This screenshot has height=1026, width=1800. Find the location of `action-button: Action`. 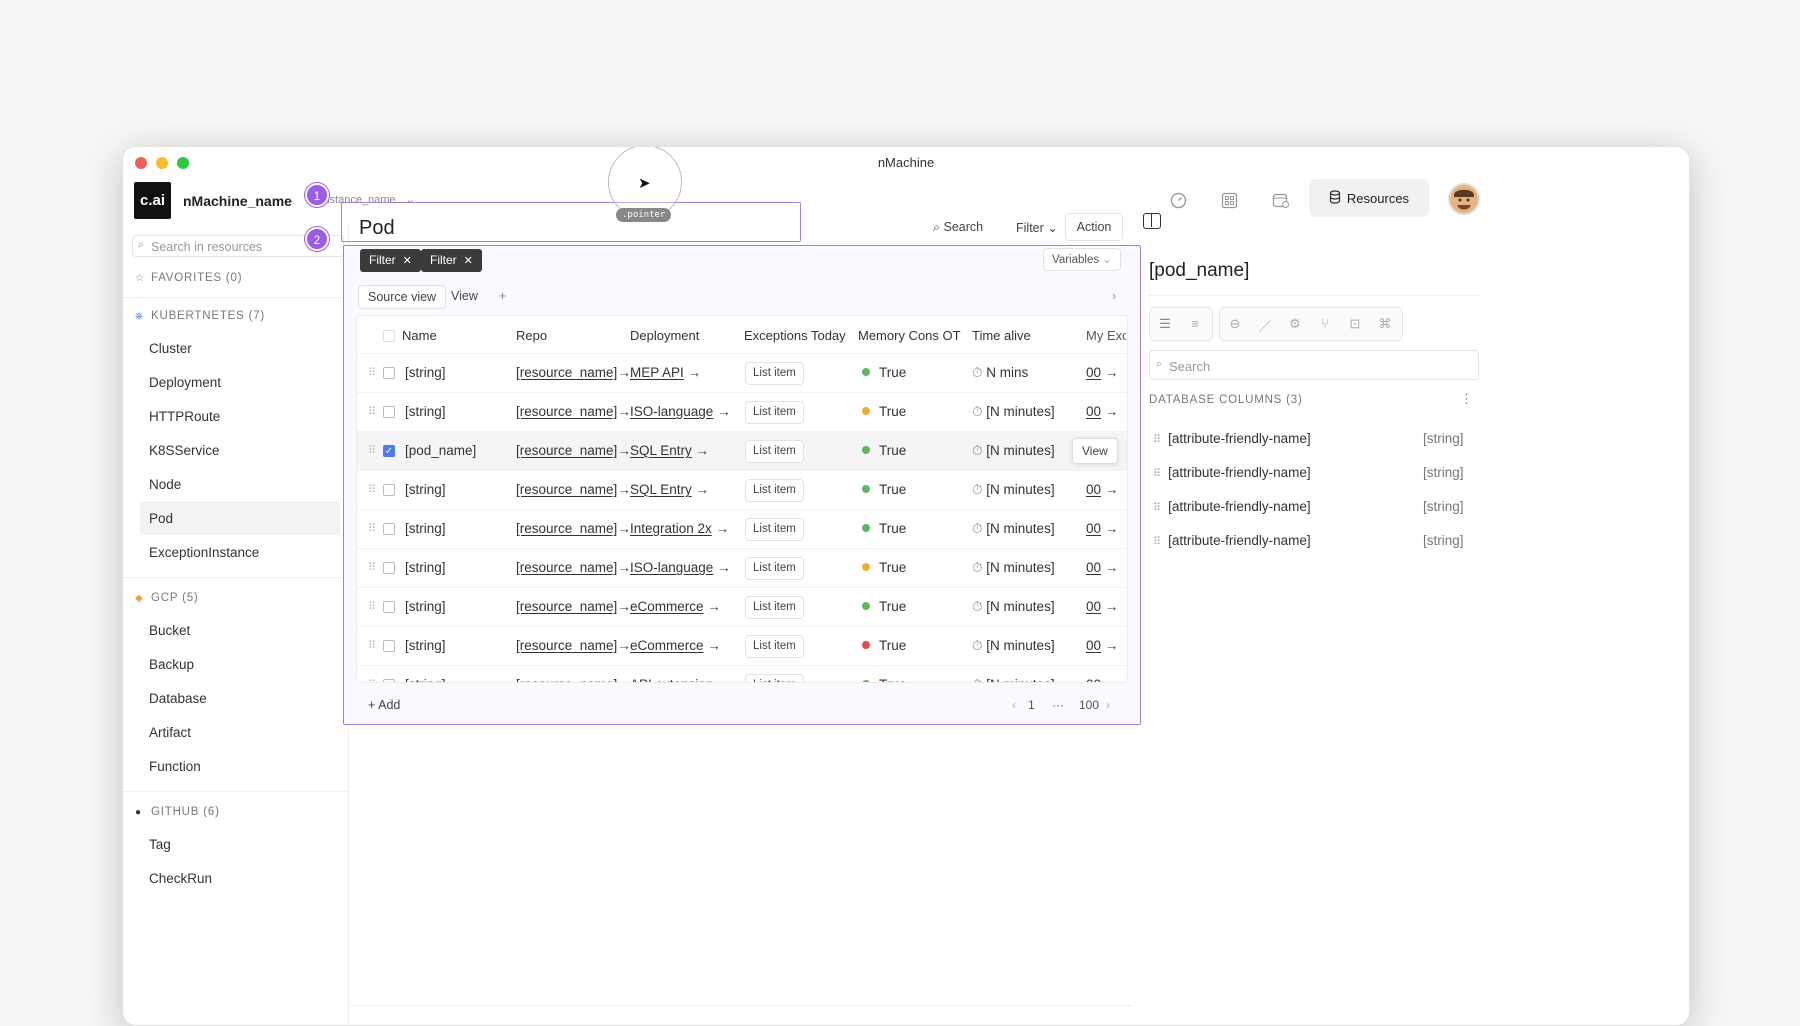

action-button: Action is located at coordinates (1094, 227).